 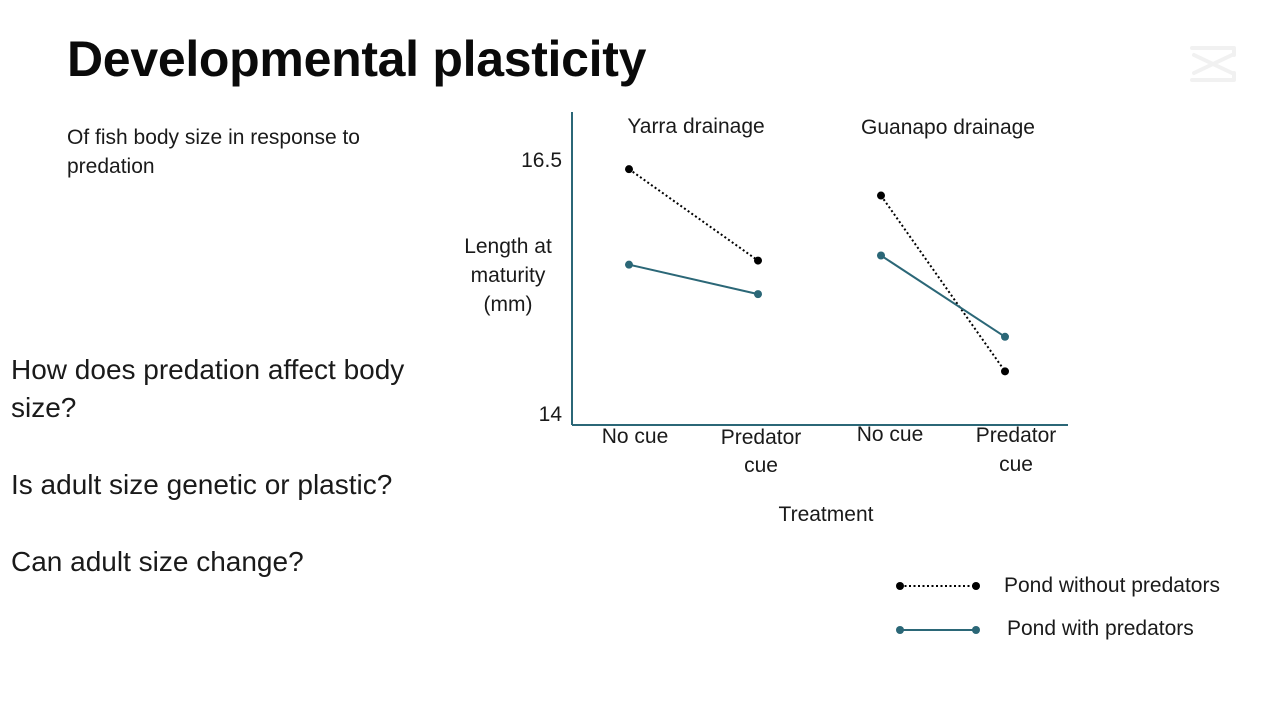 I want to click on panel-title-guanapo: Guanapo drainage, so click(x=948, y=127).